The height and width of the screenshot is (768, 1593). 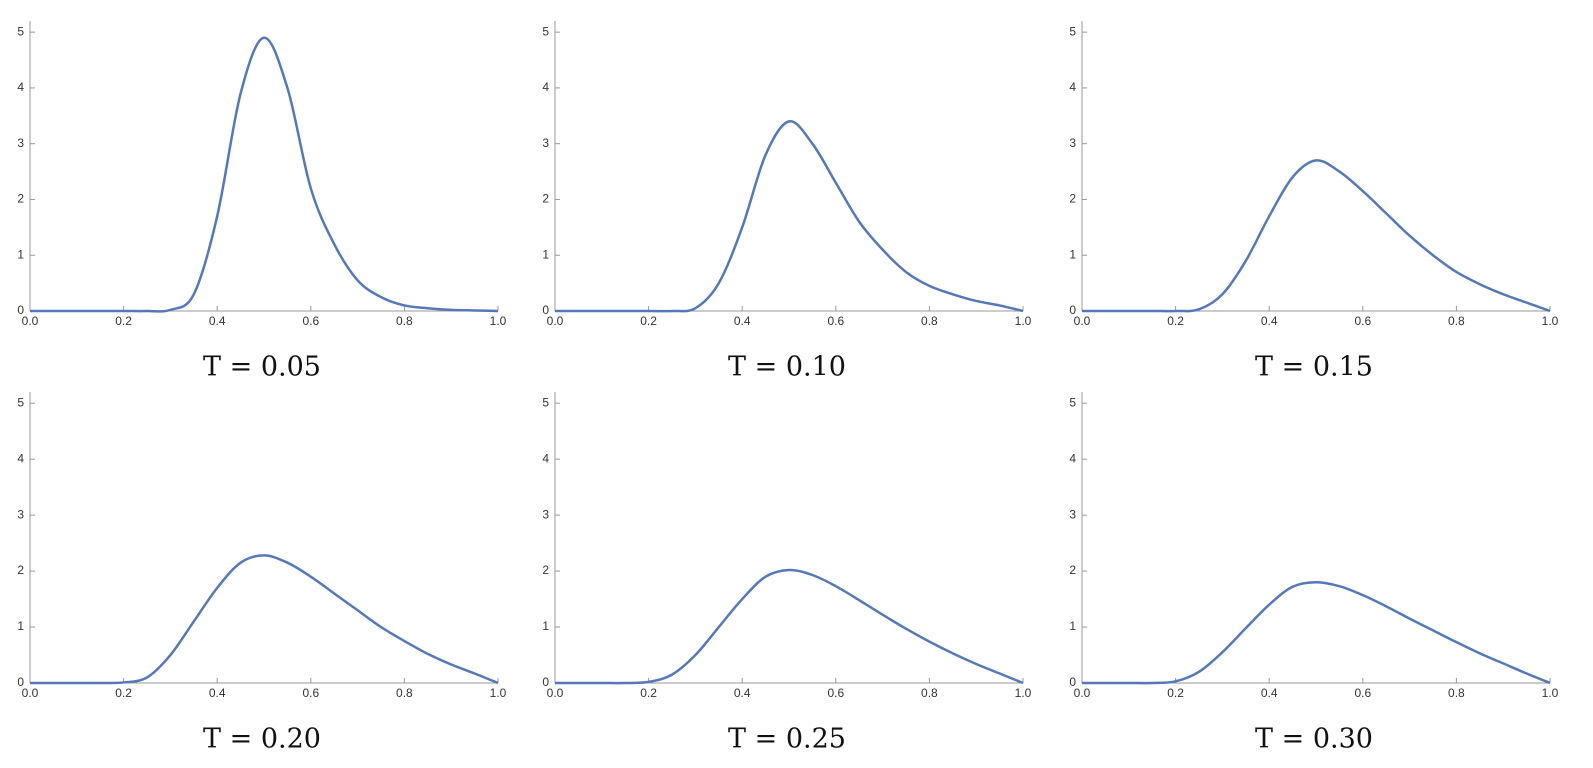 What do you see at coordinates (262, 367) in the screenshot?
I see `chart-title: T = 0.05` at bounding box center [262, 367].